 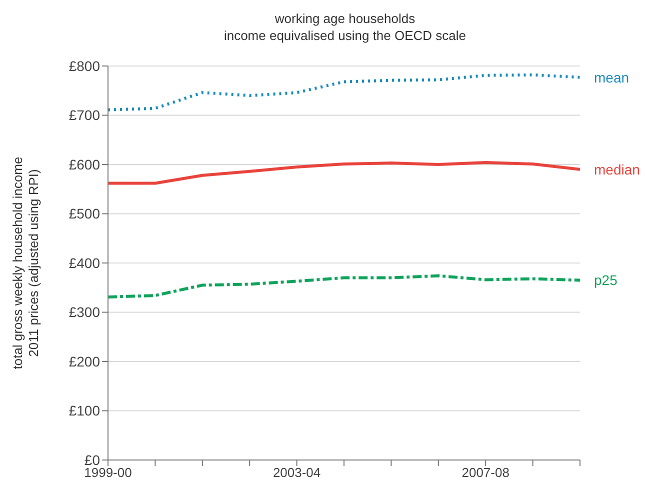 What do you see at coordinates (108, 472) in the screenshot?
I see `x-tick-label: 1999-00` at bounding box center [108, 472].